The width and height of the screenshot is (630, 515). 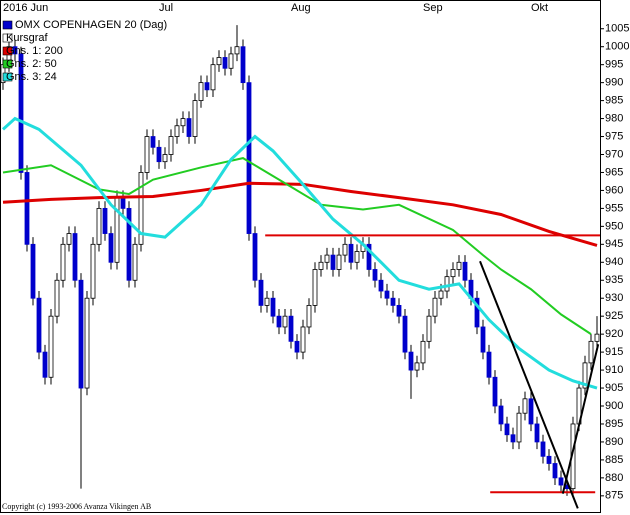 What do you see at coordinates (614, 190) in the screenshot?
I see `y-tick-label: 960` at bounding box center [614, 190].